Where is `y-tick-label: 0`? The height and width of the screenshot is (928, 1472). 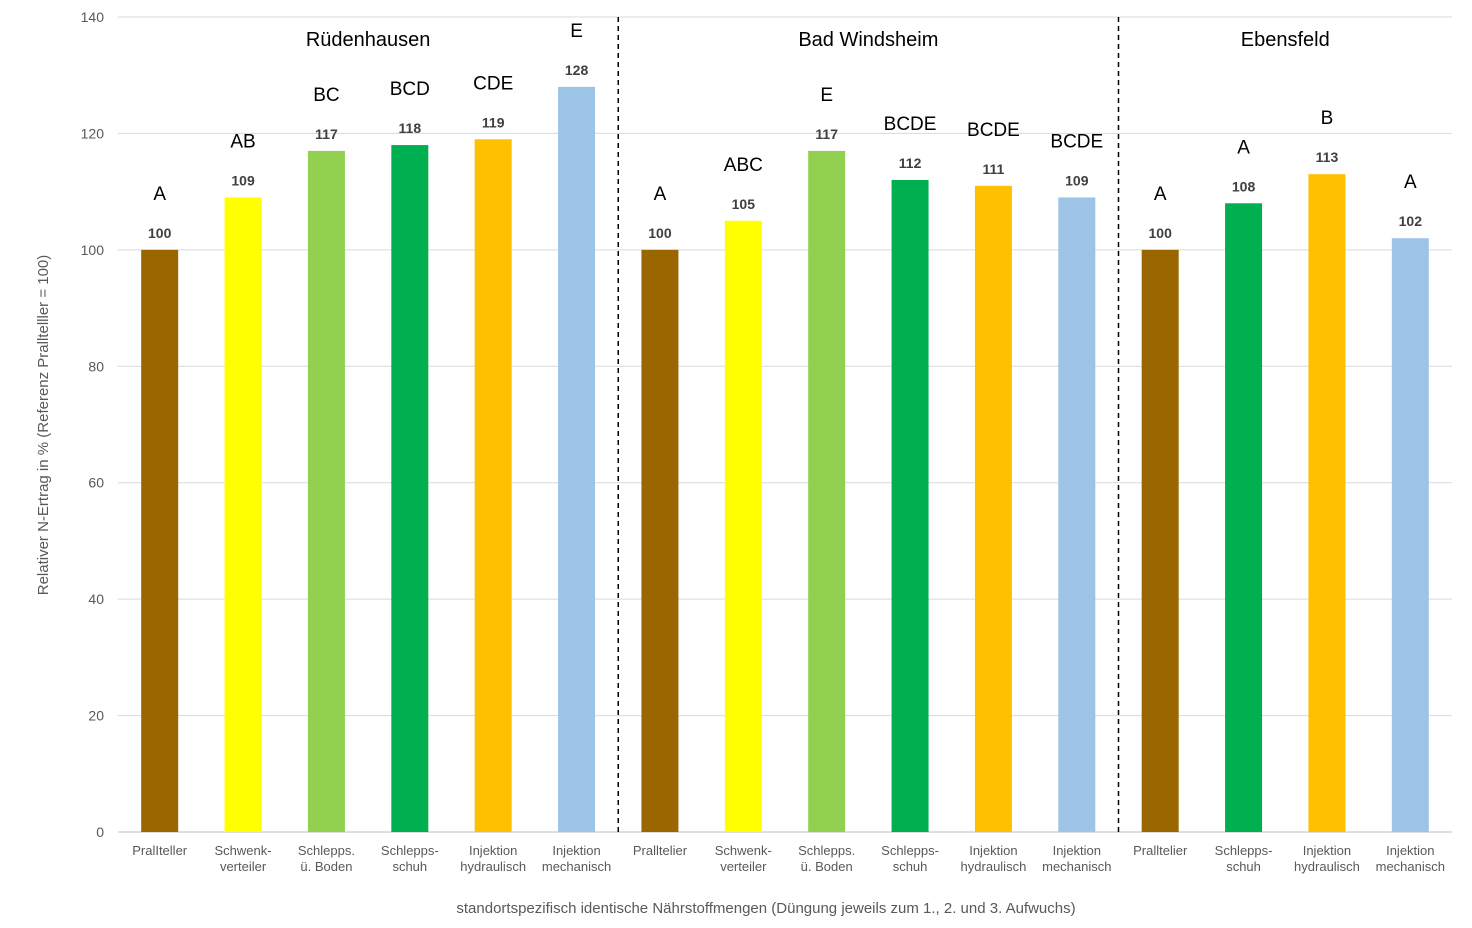 y-tick-label: 0 is located at coordinates (100, 832).